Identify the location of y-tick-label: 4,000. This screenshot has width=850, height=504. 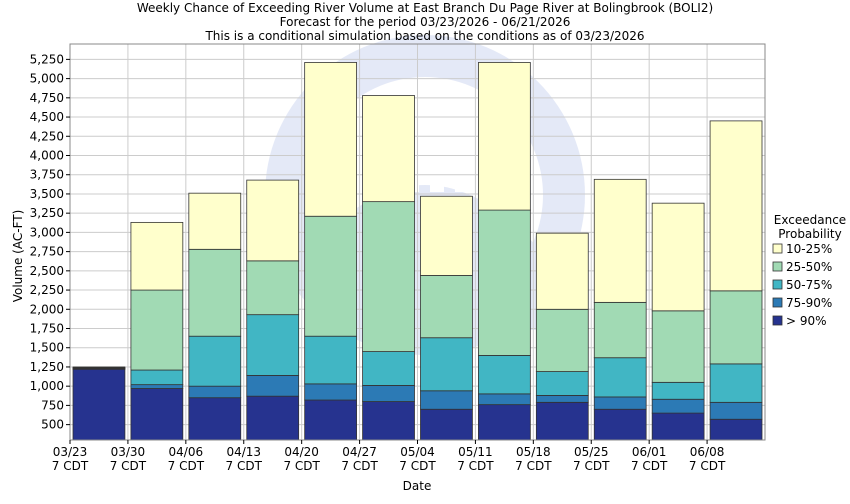
(47, 155).